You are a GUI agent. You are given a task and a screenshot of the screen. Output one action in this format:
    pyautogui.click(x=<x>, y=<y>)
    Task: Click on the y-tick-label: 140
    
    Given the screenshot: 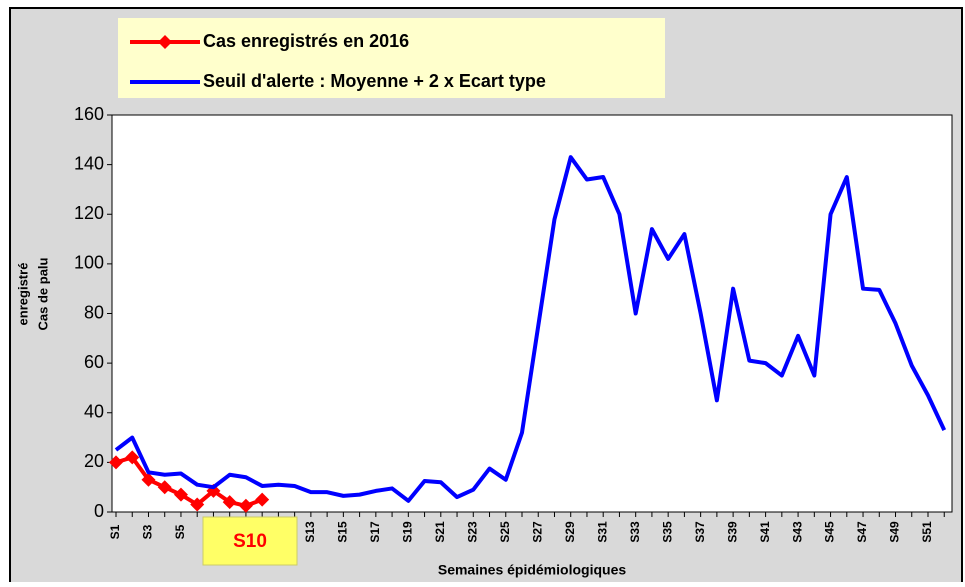 What is the action you would take?
    pyautogui.click(x=89, y=163)
    